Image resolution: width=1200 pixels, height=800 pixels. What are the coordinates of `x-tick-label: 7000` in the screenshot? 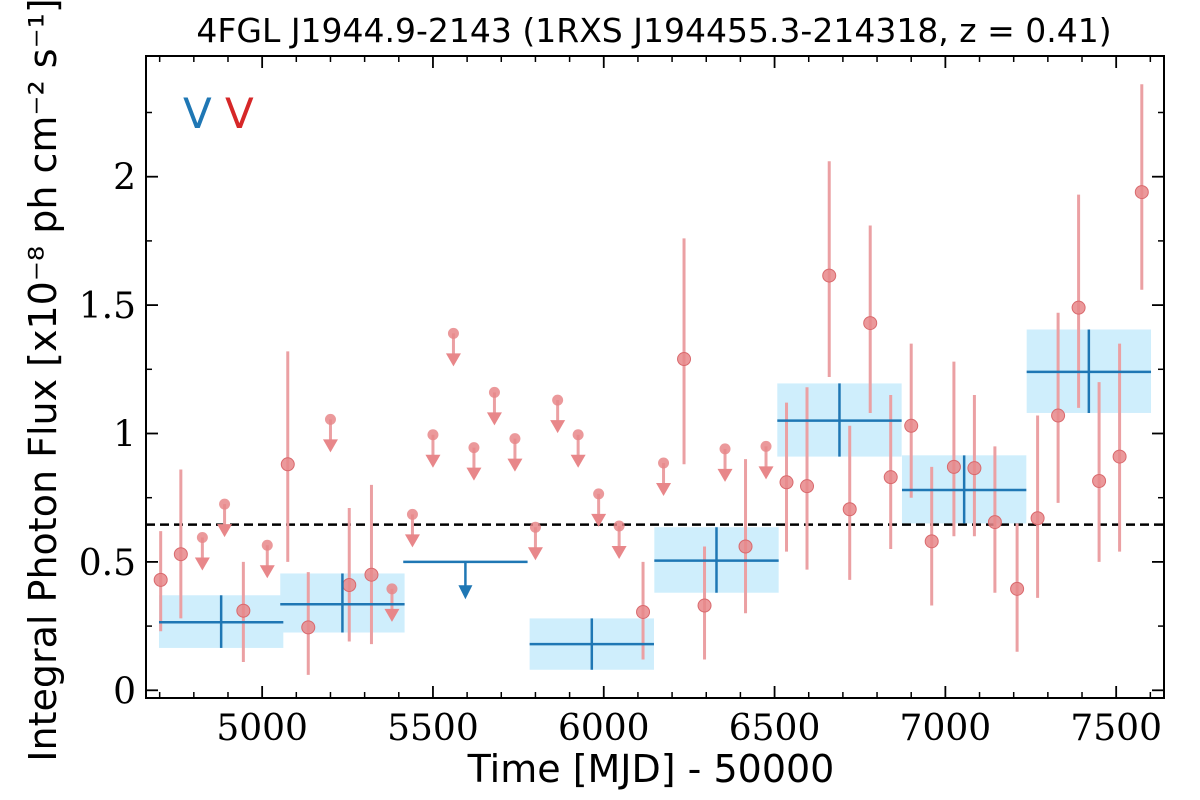 It's located at (946, 728).